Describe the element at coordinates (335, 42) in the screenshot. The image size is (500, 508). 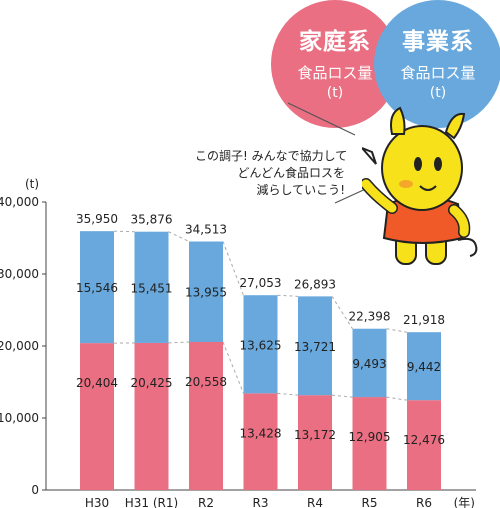
I see `household-badge-title: 家庭系` at that location.